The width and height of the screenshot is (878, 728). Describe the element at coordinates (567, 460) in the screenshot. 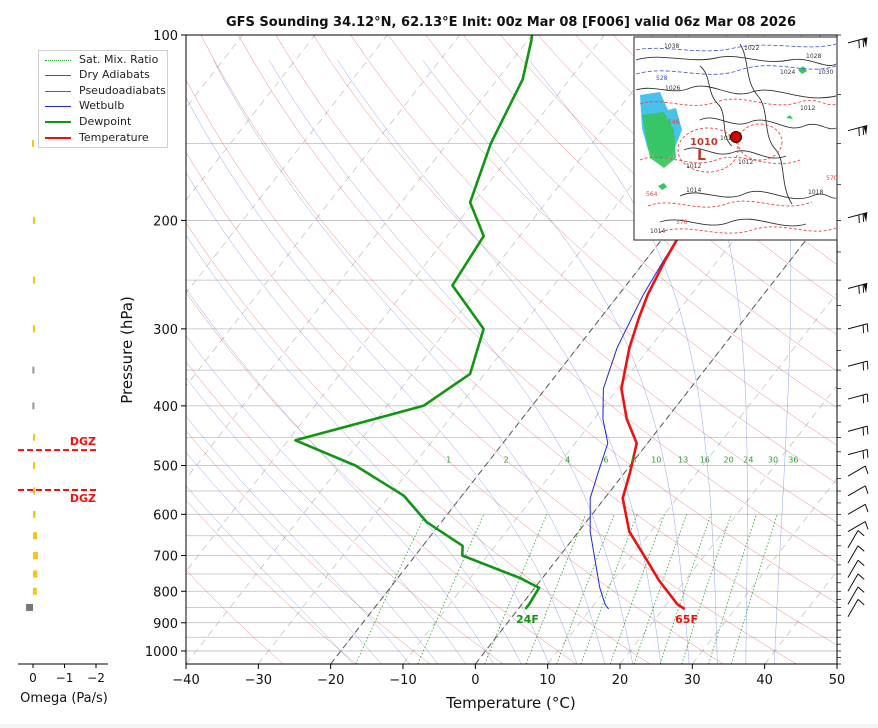

I see `mixing-ratio-label: 4` at that location.